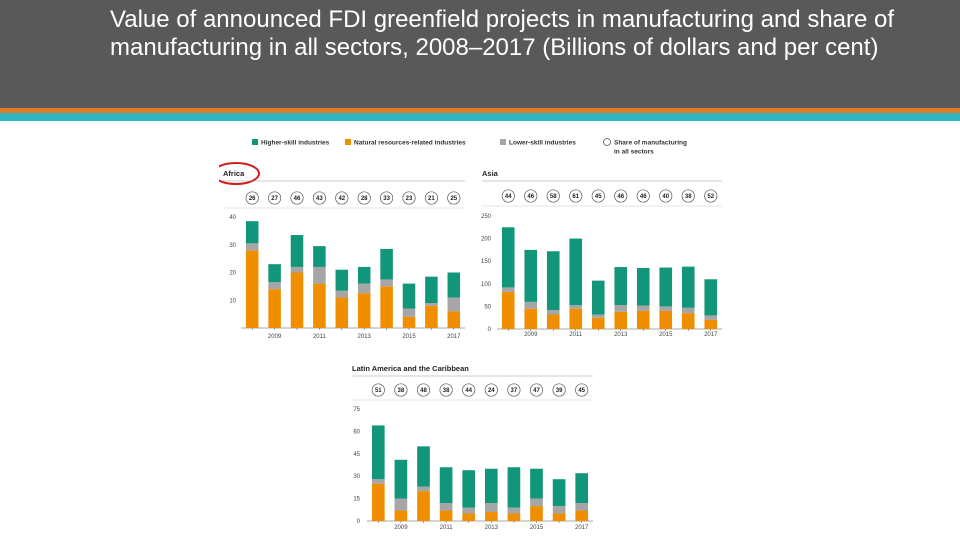 The height and width of the screenshot is (540, 960). What do you see at coordinates (454, 337) in the screenshot?
I see `x-tick-label: 2017` at bounding box center [454, 337].